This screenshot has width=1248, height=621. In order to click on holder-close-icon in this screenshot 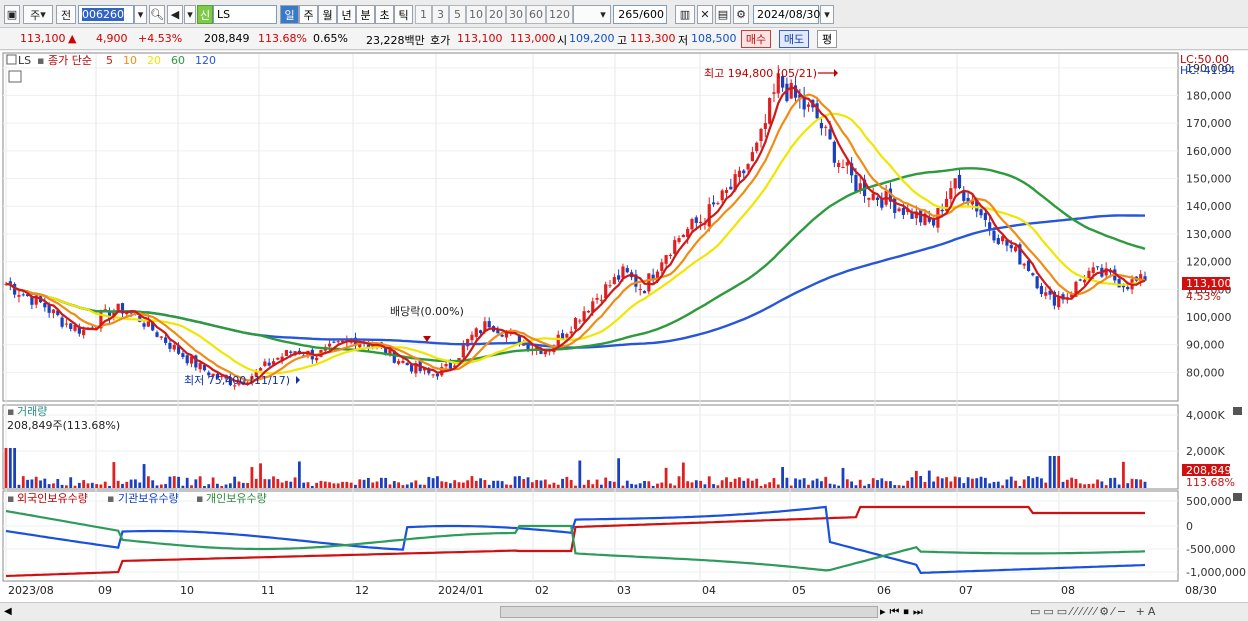, I will do `click(1237, 497)`.